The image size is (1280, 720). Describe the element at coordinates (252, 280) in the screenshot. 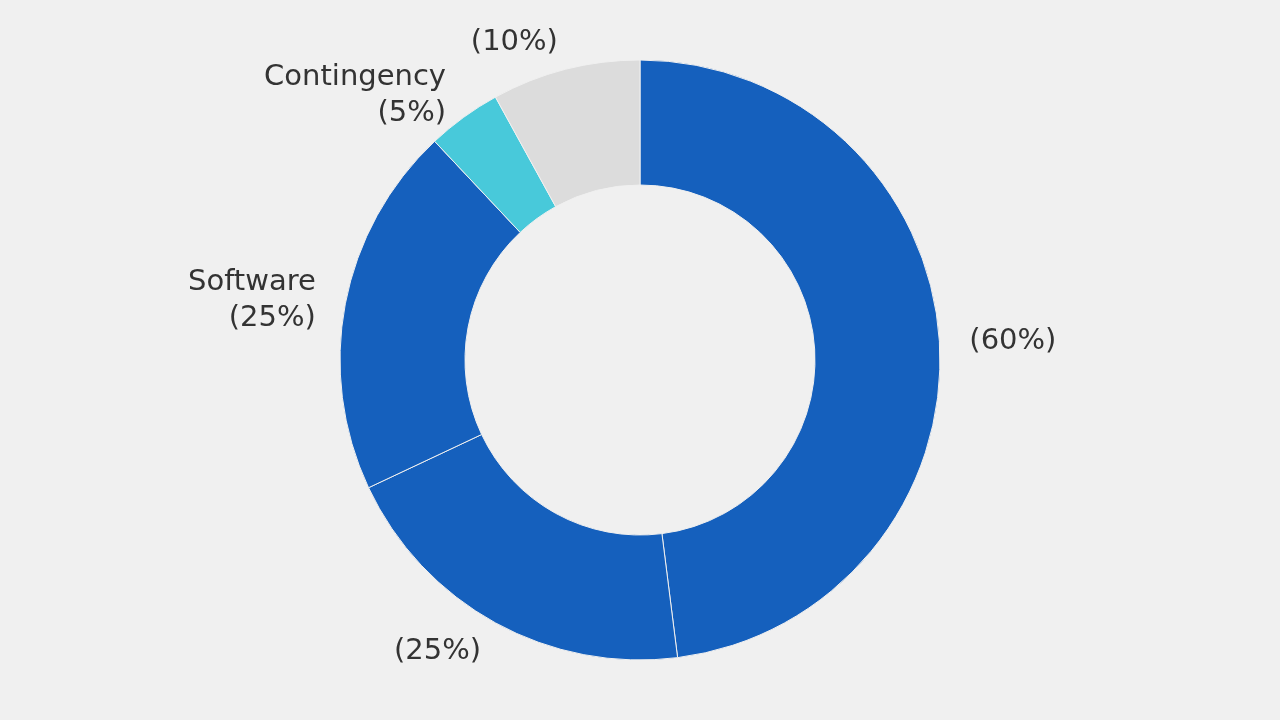

I see `slice-label: Software` at that location.